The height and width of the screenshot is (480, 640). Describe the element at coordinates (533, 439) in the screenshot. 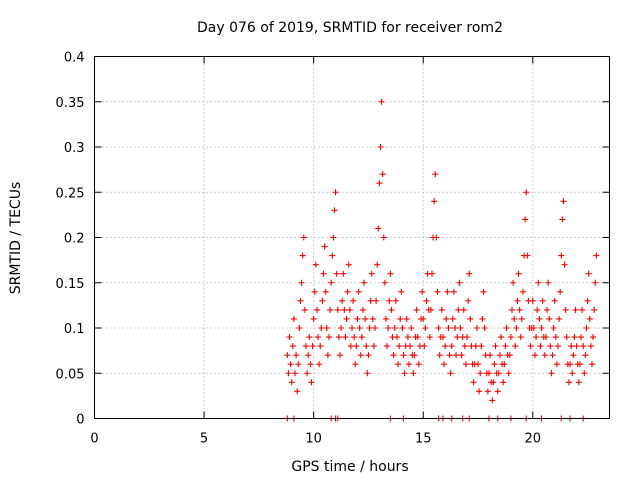

I see `x-tick-label: 20` at that location.